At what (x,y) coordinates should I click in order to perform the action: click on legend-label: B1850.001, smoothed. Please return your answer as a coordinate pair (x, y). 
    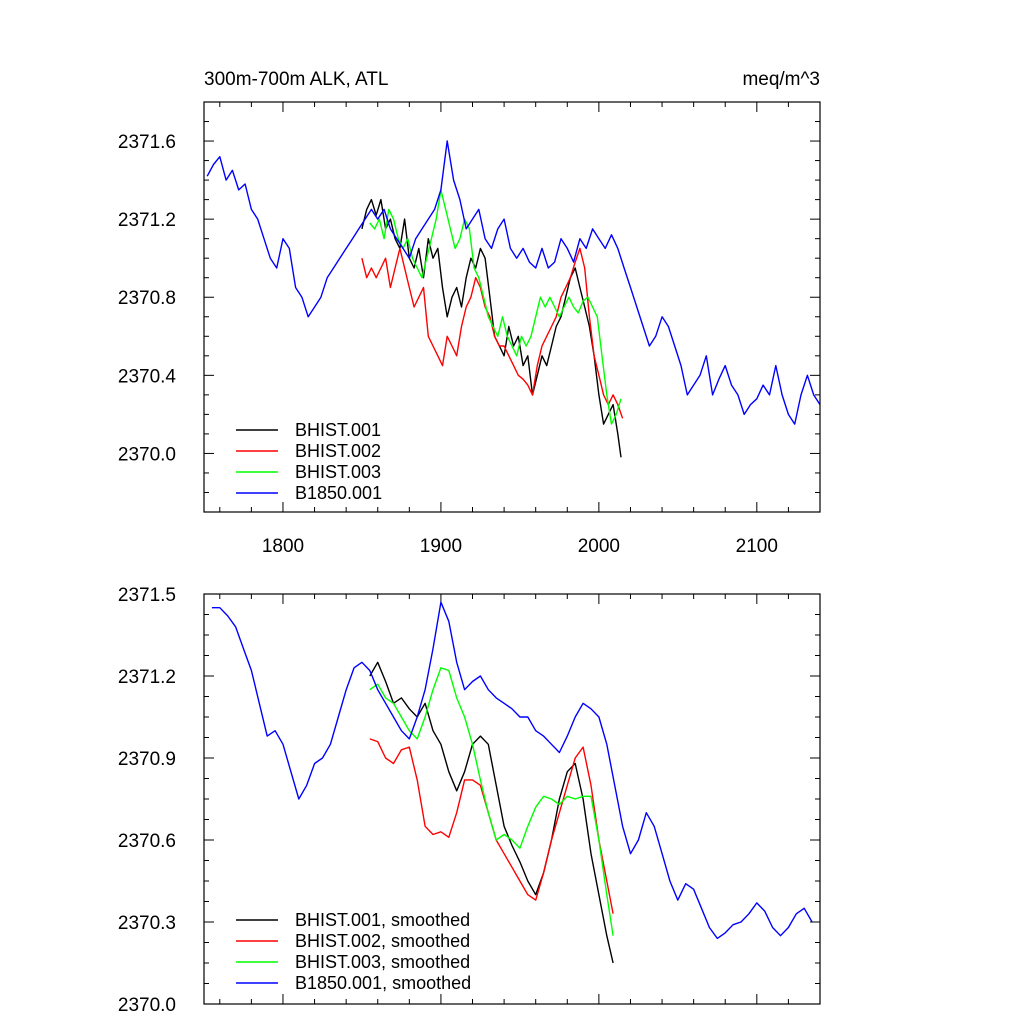
    Looking at the image, I should click on (383, 983).